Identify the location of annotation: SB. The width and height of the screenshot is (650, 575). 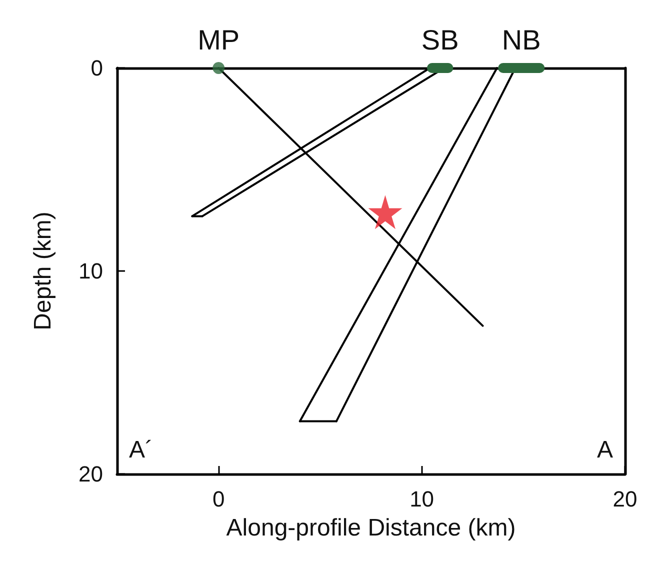
(440, 40).